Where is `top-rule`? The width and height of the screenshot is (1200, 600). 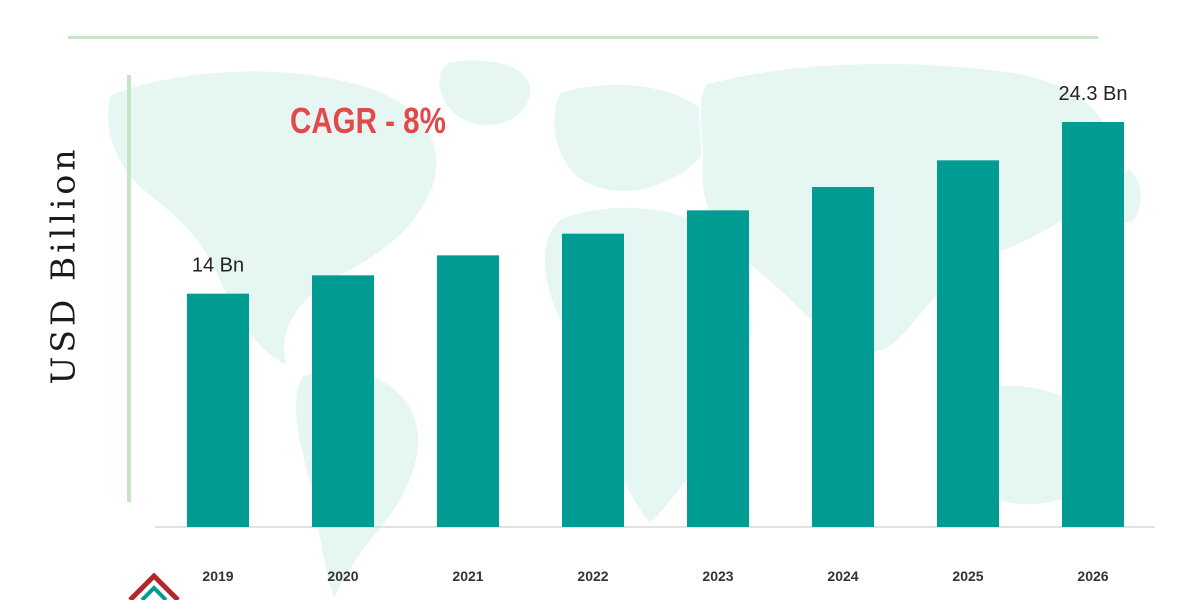 top-rule is located at coordinates (583, 37).